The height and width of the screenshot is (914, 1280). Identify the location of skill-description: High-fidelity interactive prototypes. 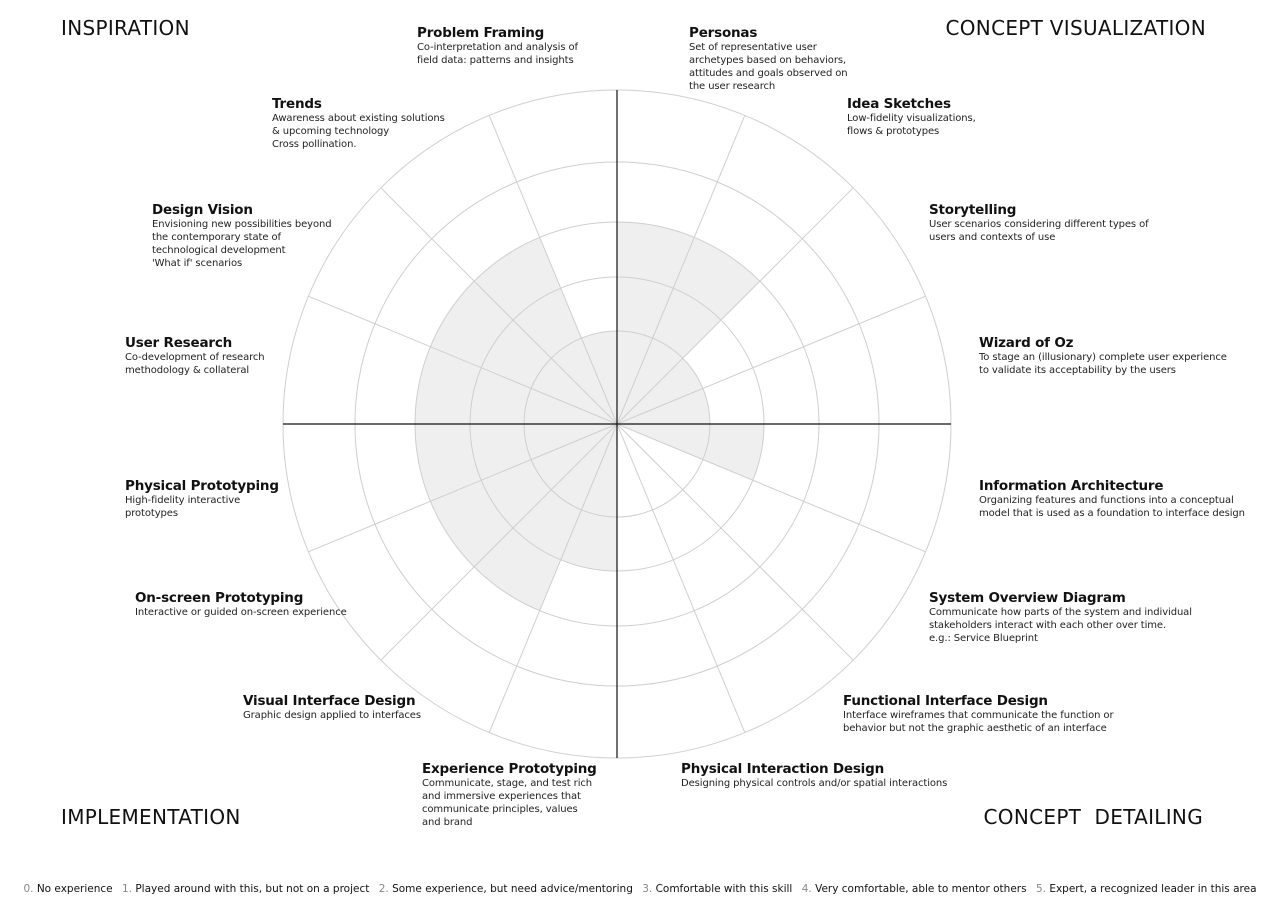
(183, 507).